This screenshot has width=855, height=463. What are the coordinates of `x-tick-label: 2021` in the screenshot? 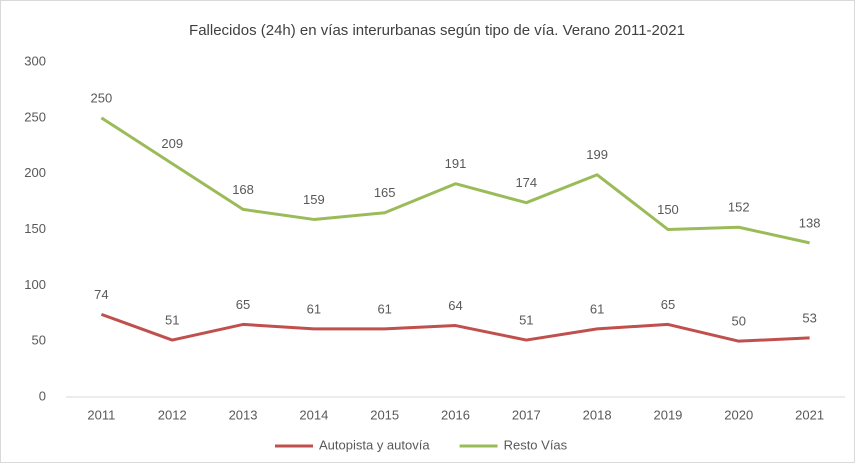 It's located at (809, 414).